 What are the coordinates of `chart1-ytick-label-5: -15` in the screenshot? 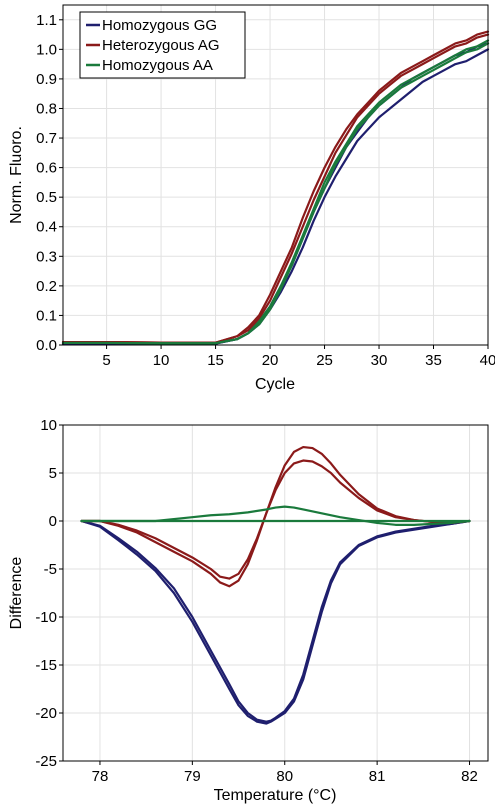 It's located at (46, 665).